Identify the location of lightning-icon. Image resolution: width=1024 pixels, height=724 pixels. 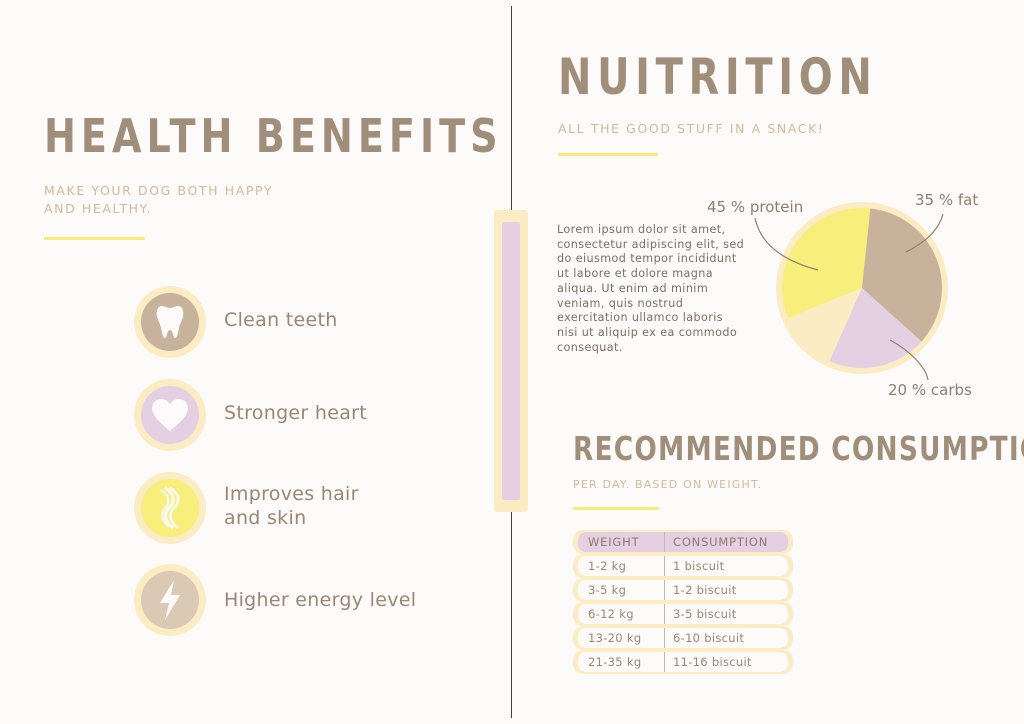
(170, 600).